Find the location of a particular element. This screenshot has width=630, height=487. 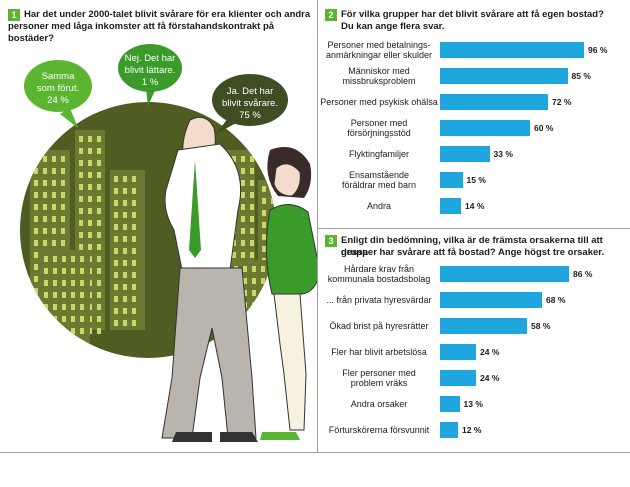

q3-bar-value: 58 % is located at coordinates (541, 326).